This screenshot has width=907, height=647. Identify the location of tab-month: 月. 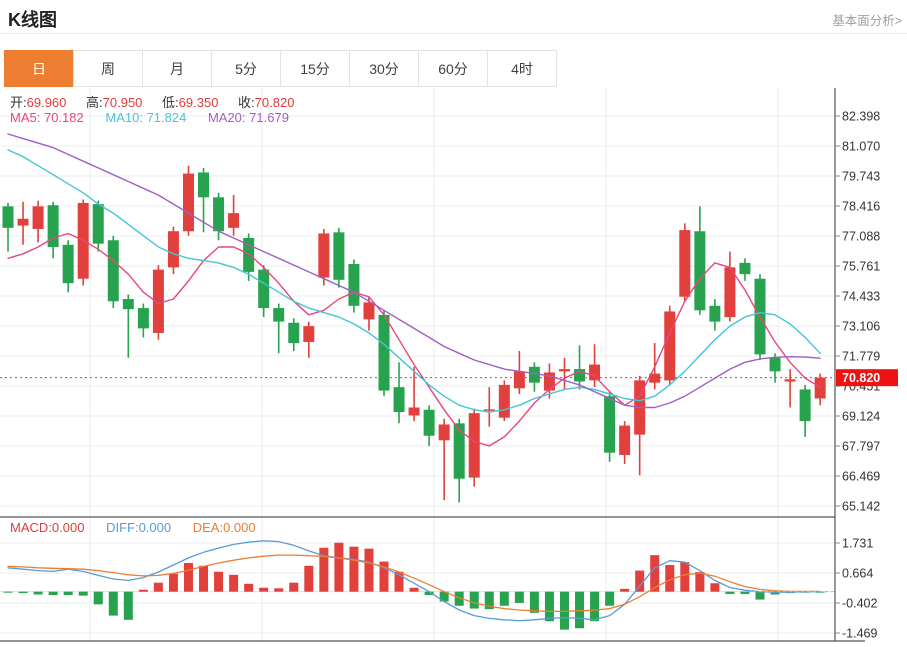
(177, 68).